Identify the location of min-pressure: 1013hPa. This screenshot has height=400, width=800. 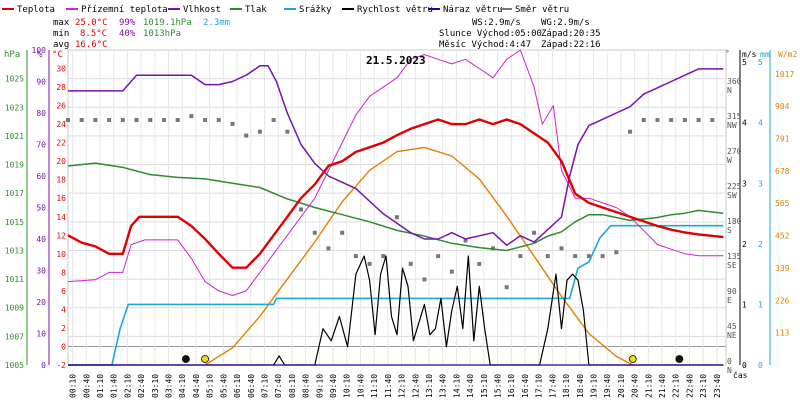
(162, 34).